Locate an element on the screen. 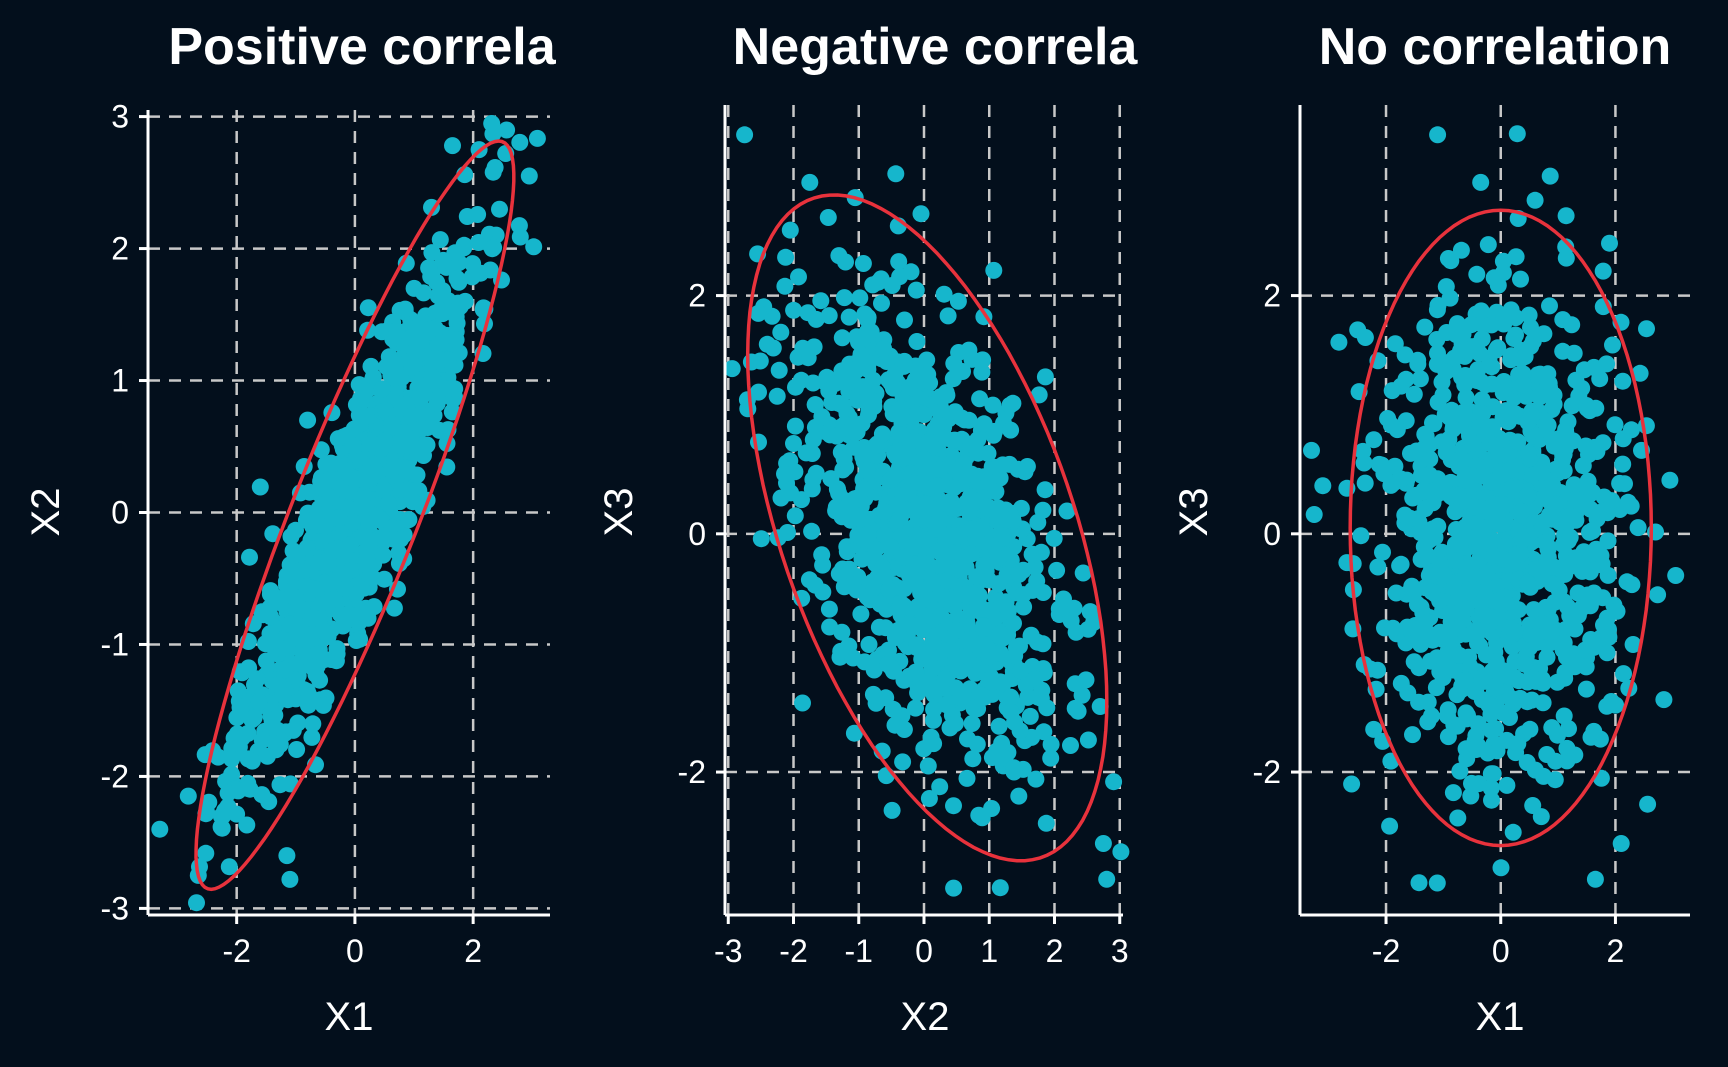 Image resolution: width=1728 pixels, height=1067 pixels. x-tick-label: 3 is located at coordinates (1120, 951).